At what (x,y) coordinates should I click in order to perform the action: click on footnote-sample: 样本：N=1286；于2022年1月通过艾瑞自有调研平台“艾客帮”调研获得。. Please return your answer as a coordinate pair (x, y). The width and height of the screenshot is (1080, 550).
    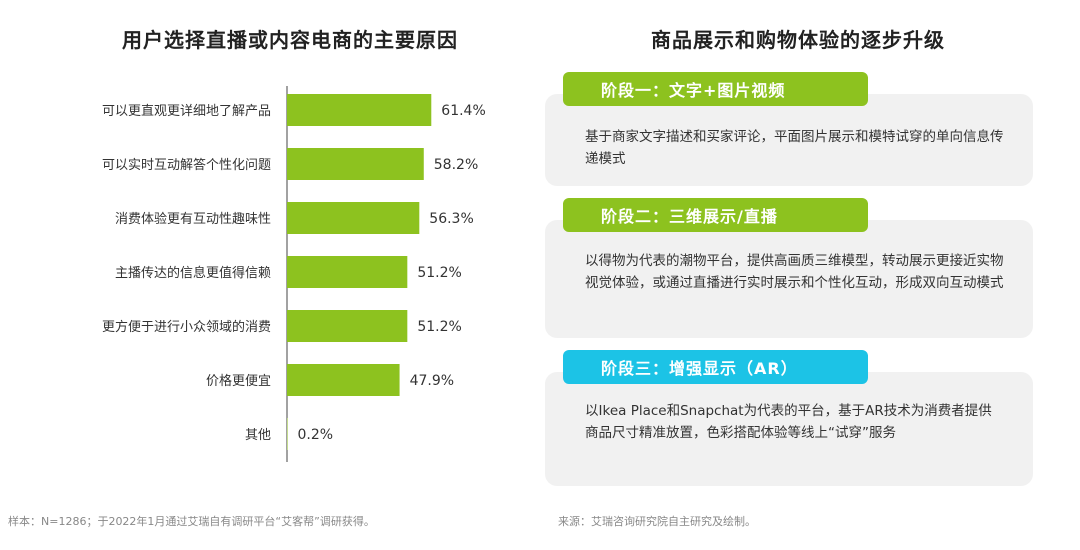
    Looking at the image, I should click on (191, 521).